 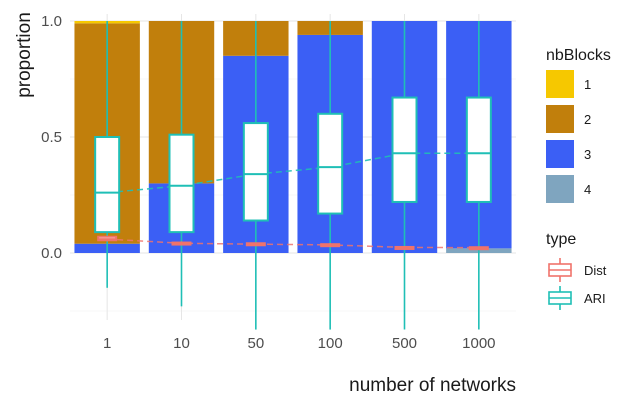 I want to click on x-axis-title: number of networks, so click(x=432, y=385).